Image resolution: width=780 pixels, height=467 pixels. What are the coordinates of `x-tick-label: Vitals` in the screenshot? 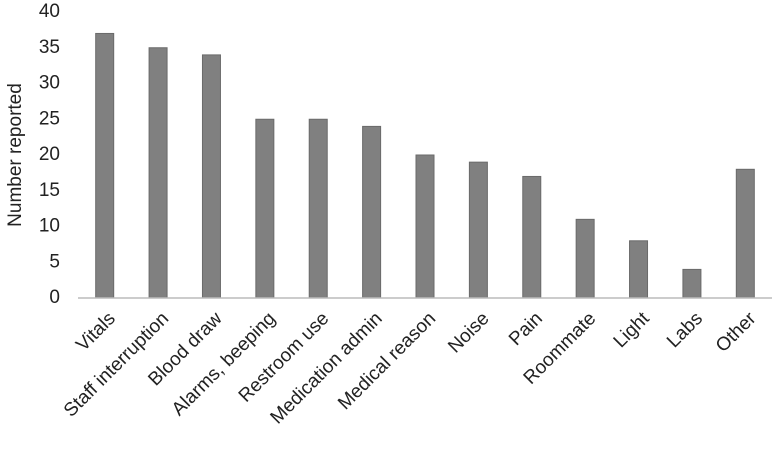 It's located at (95, 331).